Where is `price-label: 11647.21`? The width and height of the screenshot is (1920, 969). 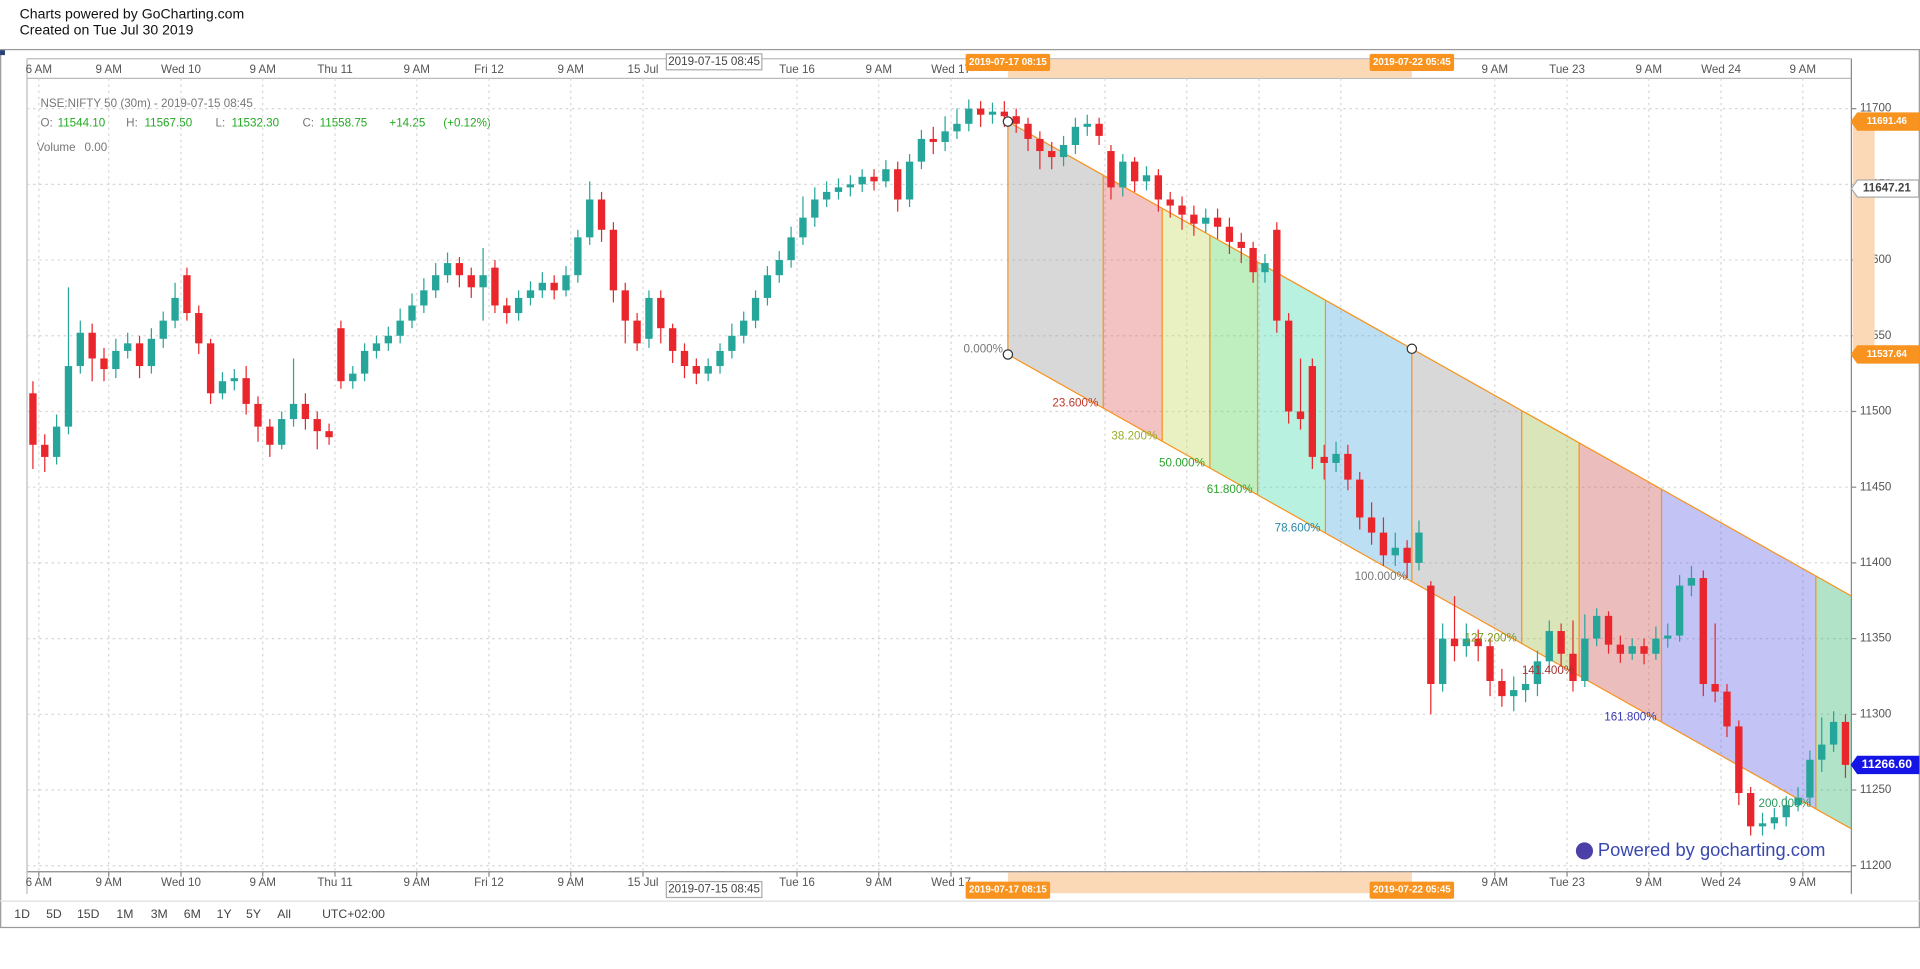
price-label: 11647.21 is located at coordinates (1887, 188).